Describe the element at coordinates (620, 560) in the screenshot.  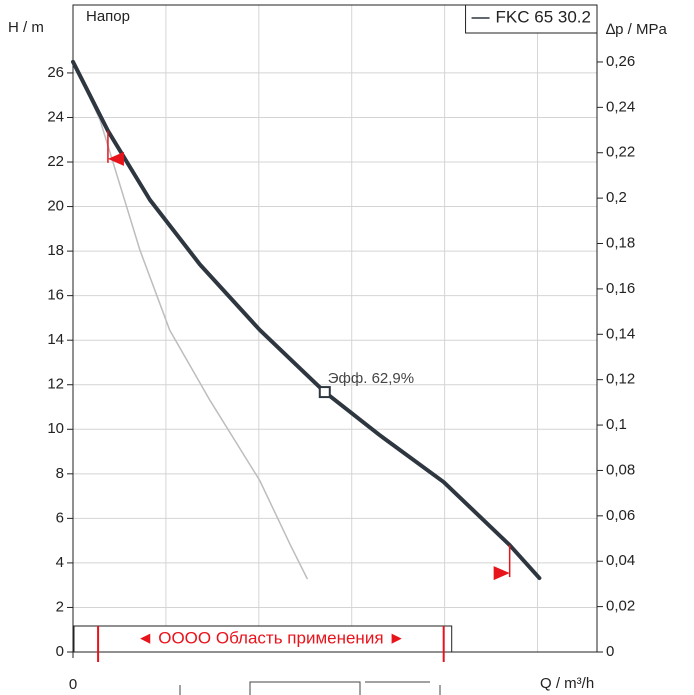
I see `y2-tick-label: 0,04` at that location.